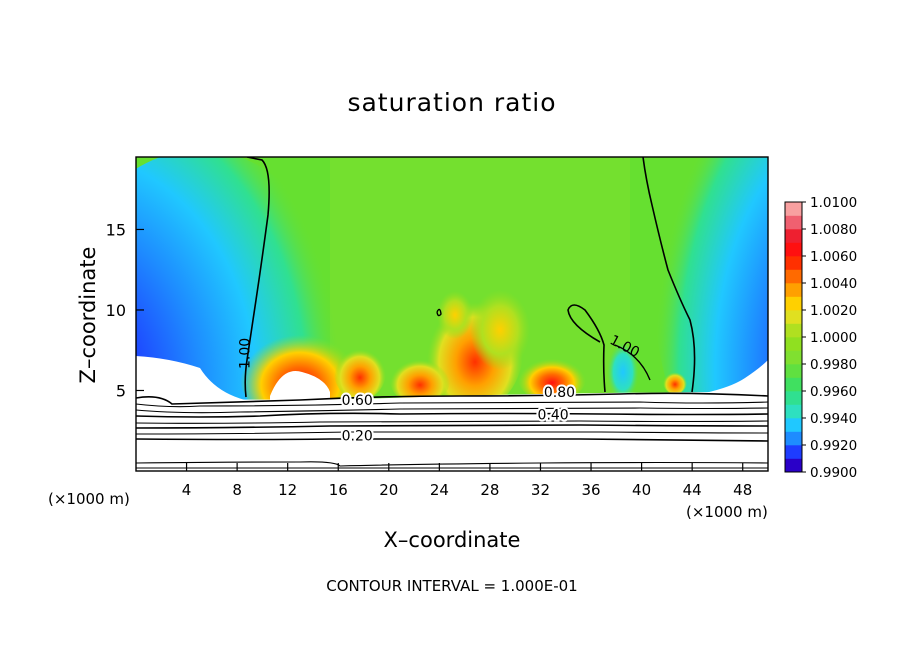  Describe the element at coordinates (287, 490) in the screenshot. I see `x-tick-label: 12` at that location.